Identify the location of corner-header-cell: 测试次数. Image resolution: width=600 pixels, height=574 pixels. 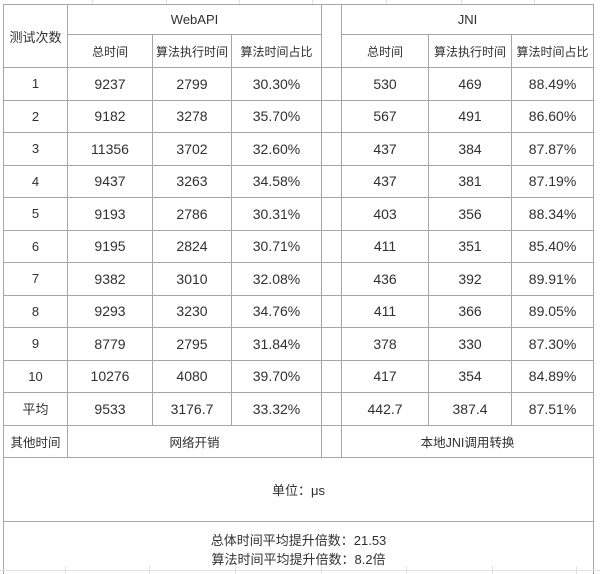
(35, 36).